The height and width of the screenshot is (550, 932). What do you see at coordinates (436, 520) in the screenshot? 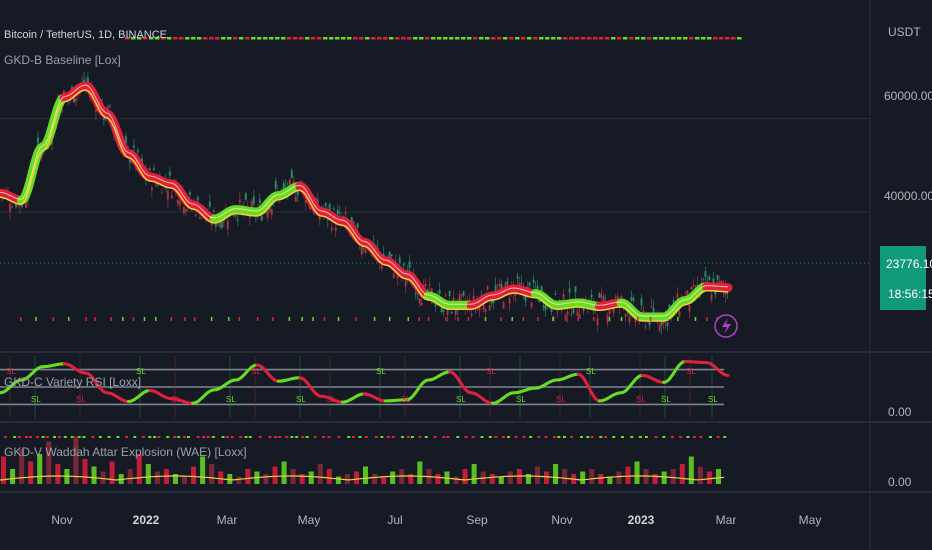
I see `time-axis: Nov 2022 Mar May Jul Sep Nov 2023 Mar May` at bounding box center [436, 520].